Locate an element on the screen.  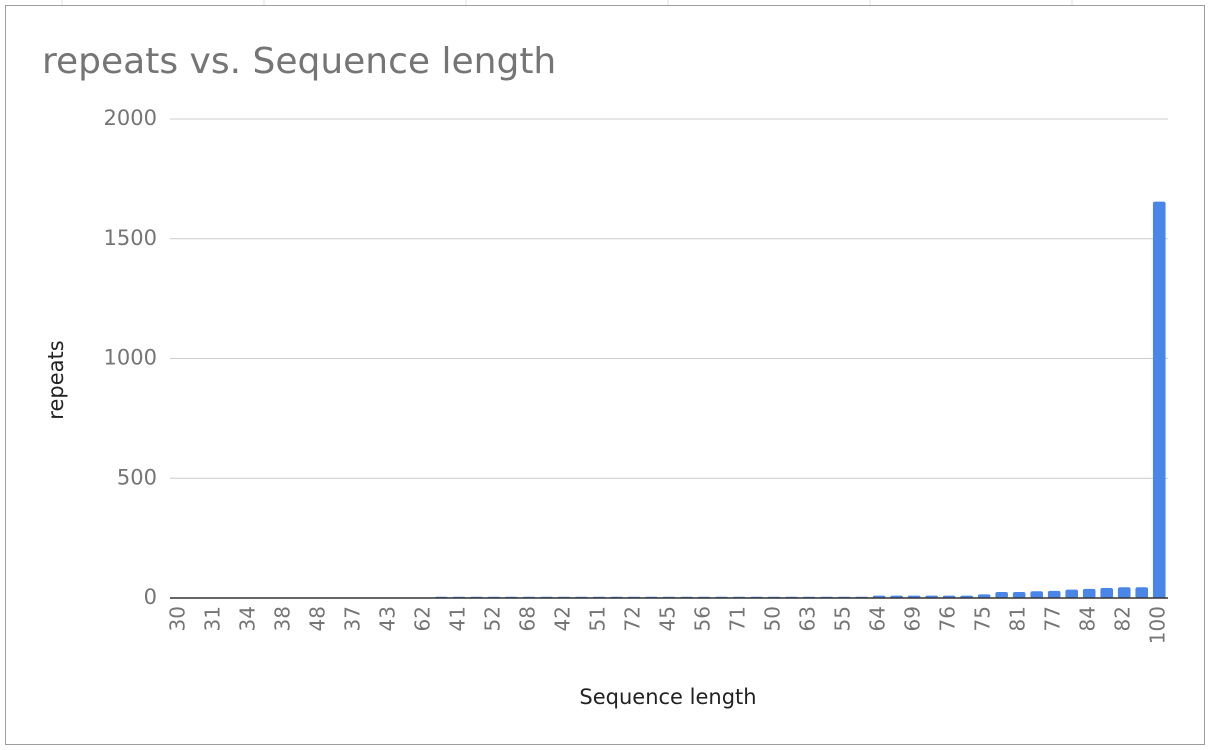
chart-title: repeats vs. Sequence length is located at coordinates (299, 61).